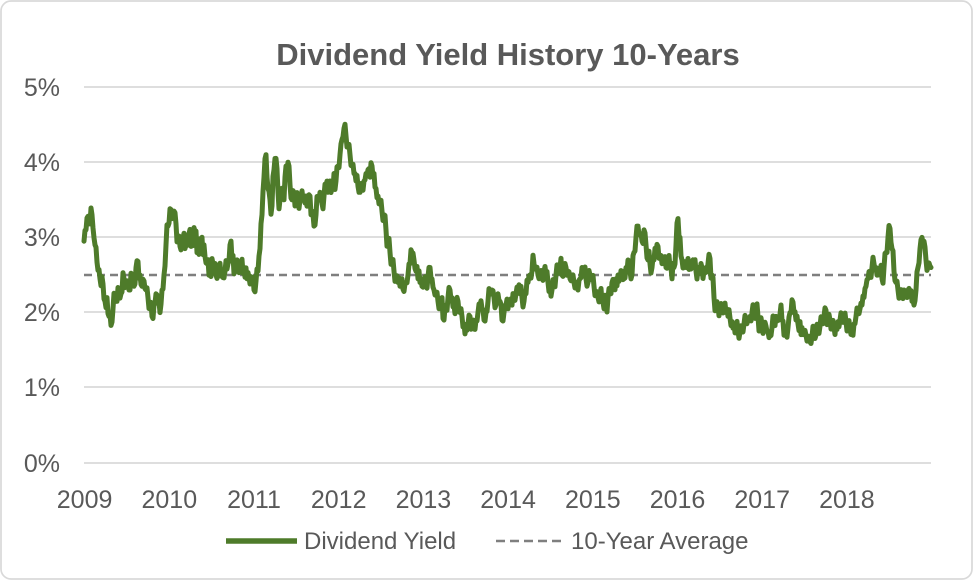  Describe the element at coordinates (424, 500) in the screenshot. I see `svg-text: 2013` at that location.